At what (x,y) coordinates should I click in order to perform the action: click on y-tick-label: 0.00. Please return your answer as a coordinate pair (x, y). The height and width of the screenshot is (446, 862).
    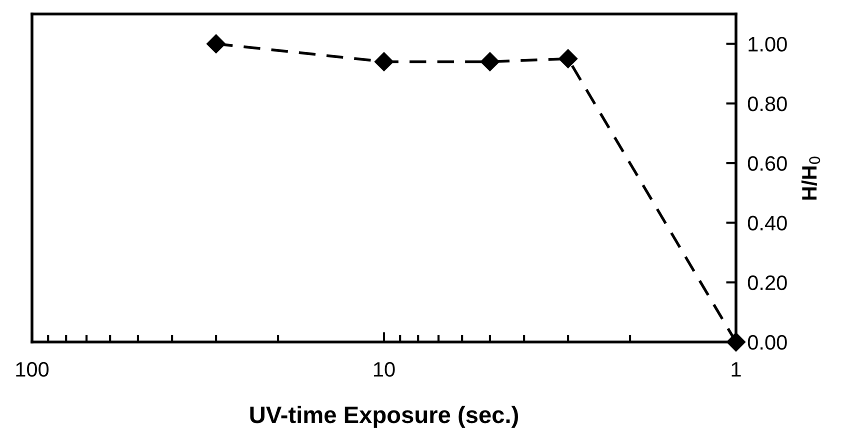
    Looking at the image, I should click on (767, 342).